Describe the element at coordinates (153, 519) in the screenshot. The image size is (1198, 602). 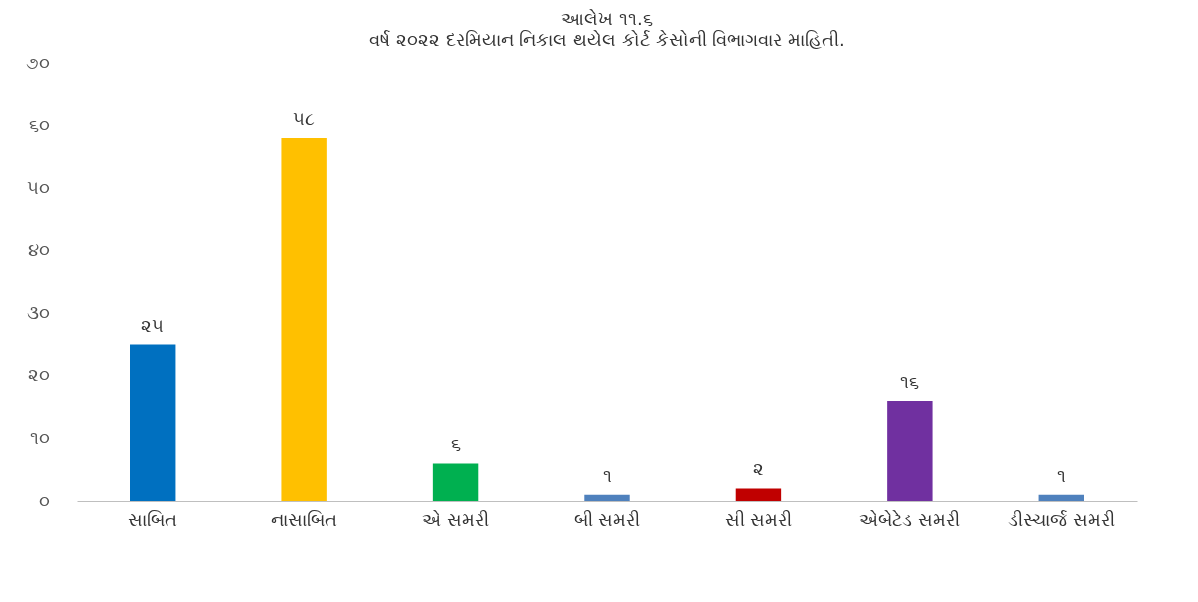
I see `x-tick-label: સાબિત` at that location.